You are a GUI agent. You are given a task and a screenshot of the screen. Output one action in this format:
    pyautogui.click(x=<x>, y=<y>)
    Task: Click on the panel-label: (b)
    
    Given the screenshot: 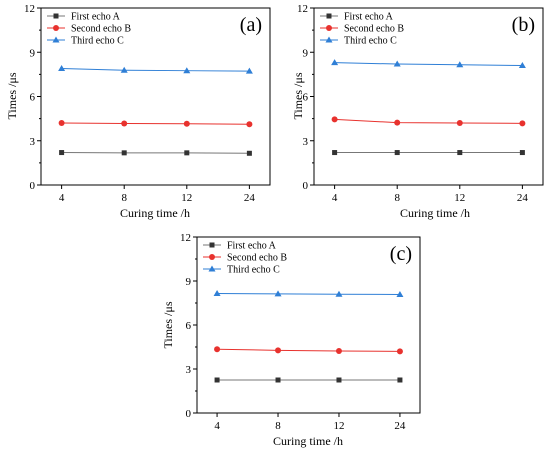 What is the action you would take?
    pyautogui.click(x=523, y=25)
    